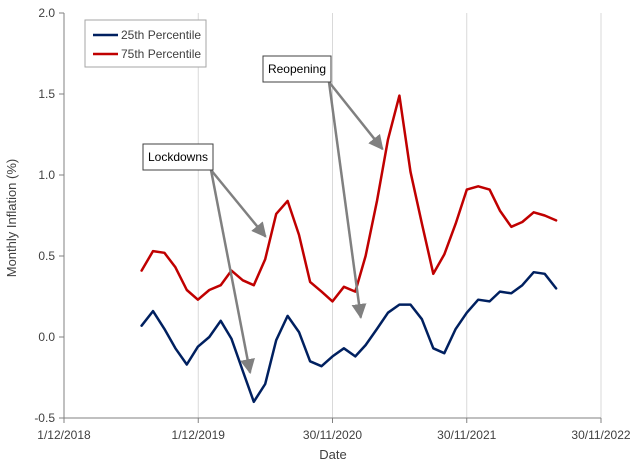  Describe the element at coordinates (161, 54) in the screenshot. I see `legend-label: 75th Percentile` at that location.